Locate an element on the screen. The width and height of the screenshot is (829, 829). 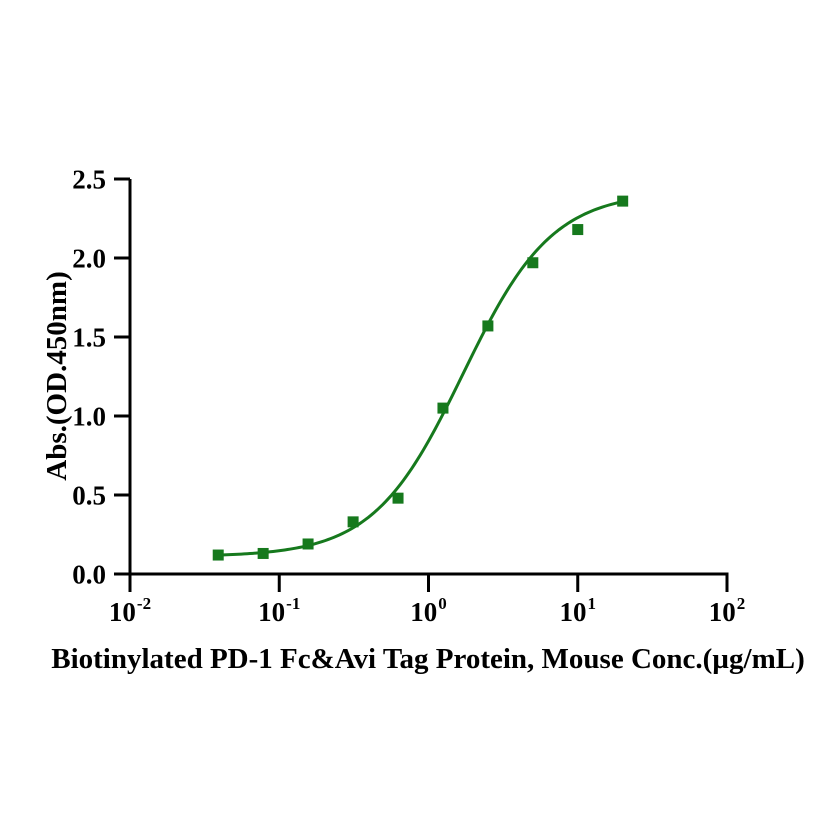
y-axis-title: Abs.(OD.450nm) is located at coordinates (57, 375).